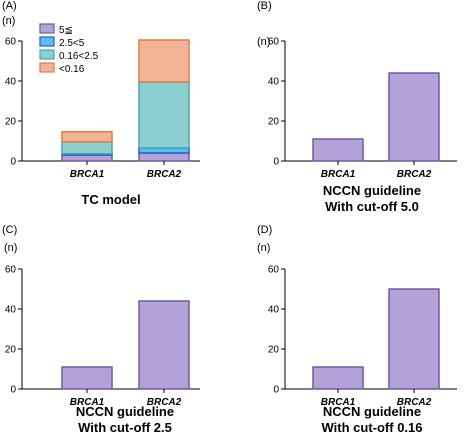 This screenshot has width=474, height=440. What do you see at coordinates (372, 206) in the screenshot?
I see `panel-b-caption-line-2: With cut-off 5.0` at bounding box center [372, 206].